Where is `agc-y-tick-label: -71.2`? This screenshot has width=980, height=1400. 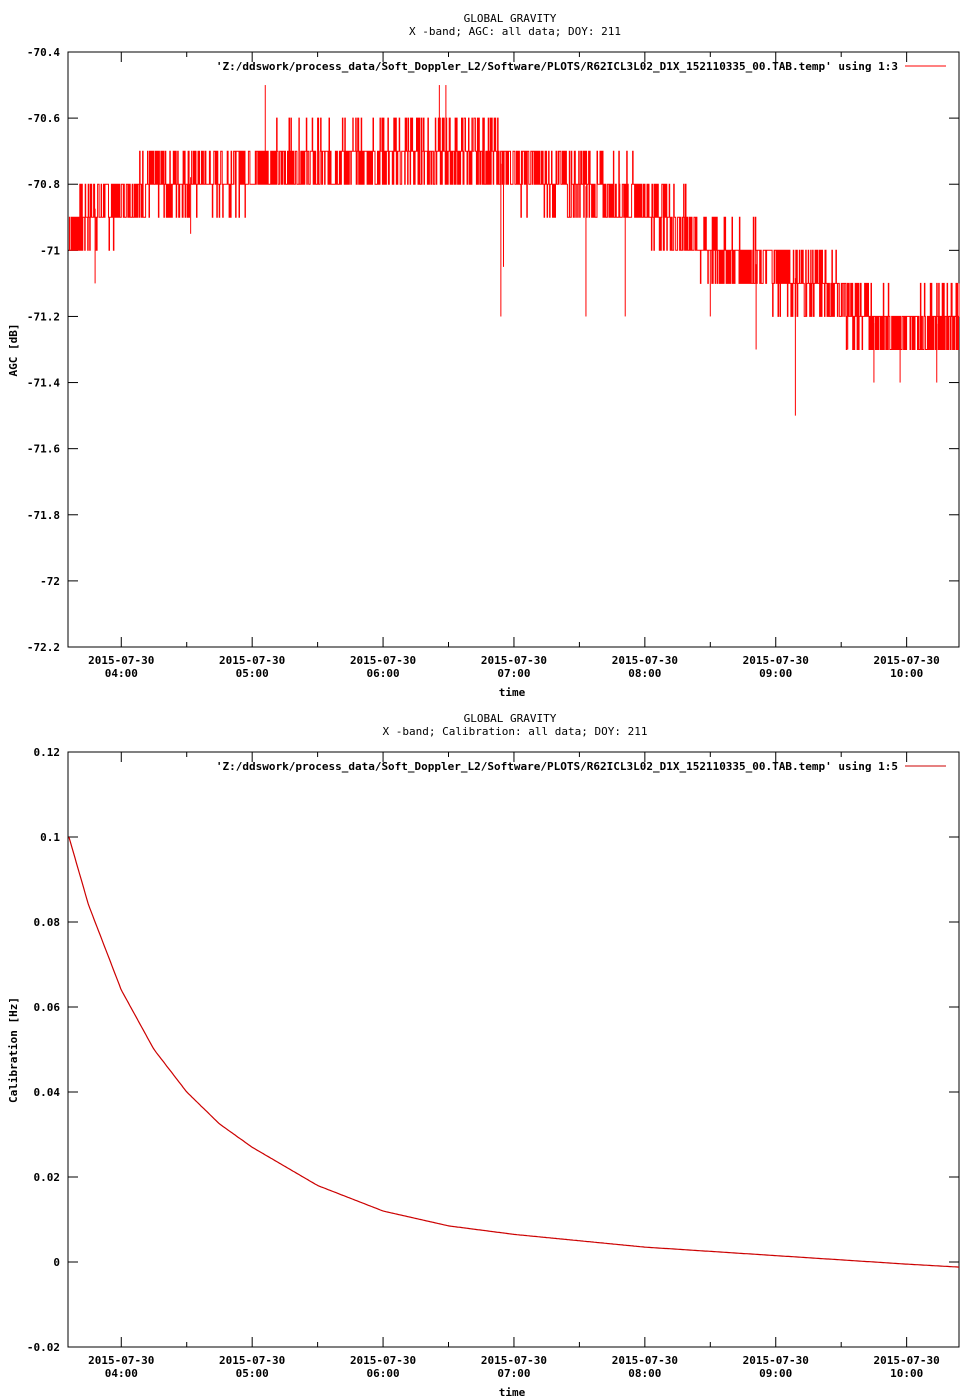
agc-y-tick-label: -71.2 is located at coordinates (43, 316).